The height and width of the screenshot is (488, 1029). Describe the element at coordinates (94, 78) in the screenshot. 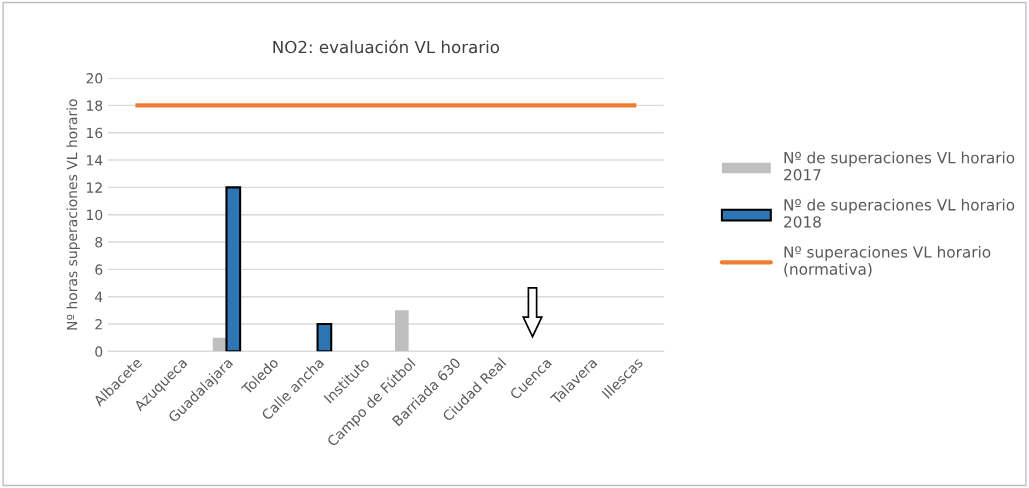

I see `y-tick-label: 20` at that location.